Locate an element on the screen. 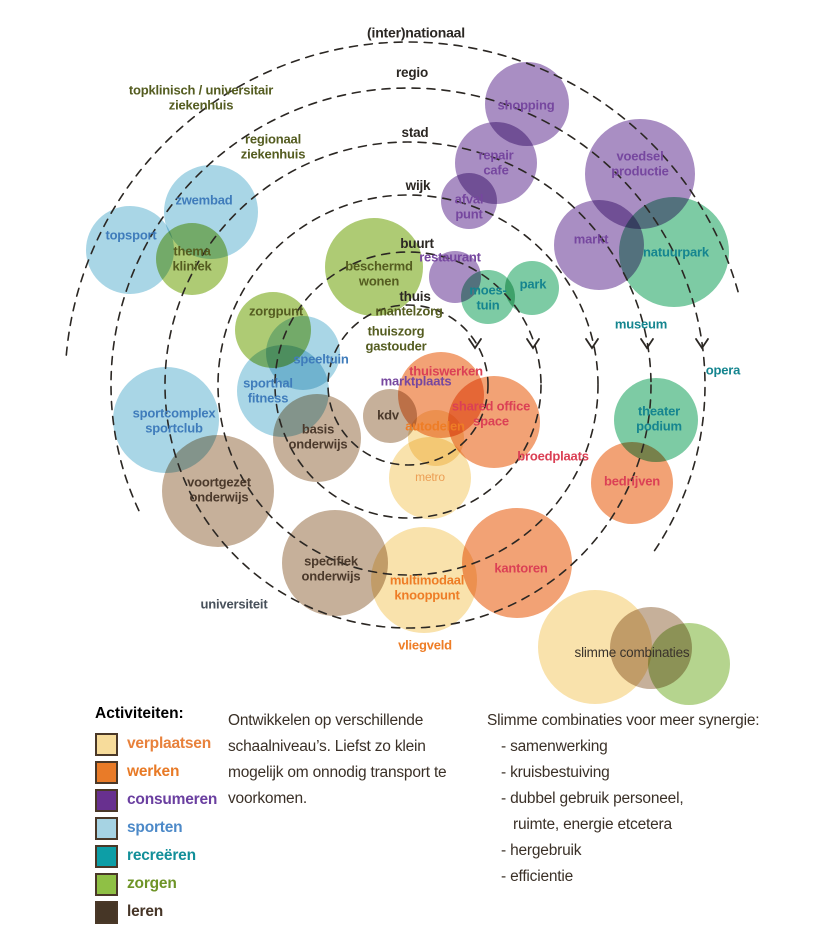 The width and height of the screenshot is (823, 933). synergy-item: - hergebruik is located at coordinates (541, 850).